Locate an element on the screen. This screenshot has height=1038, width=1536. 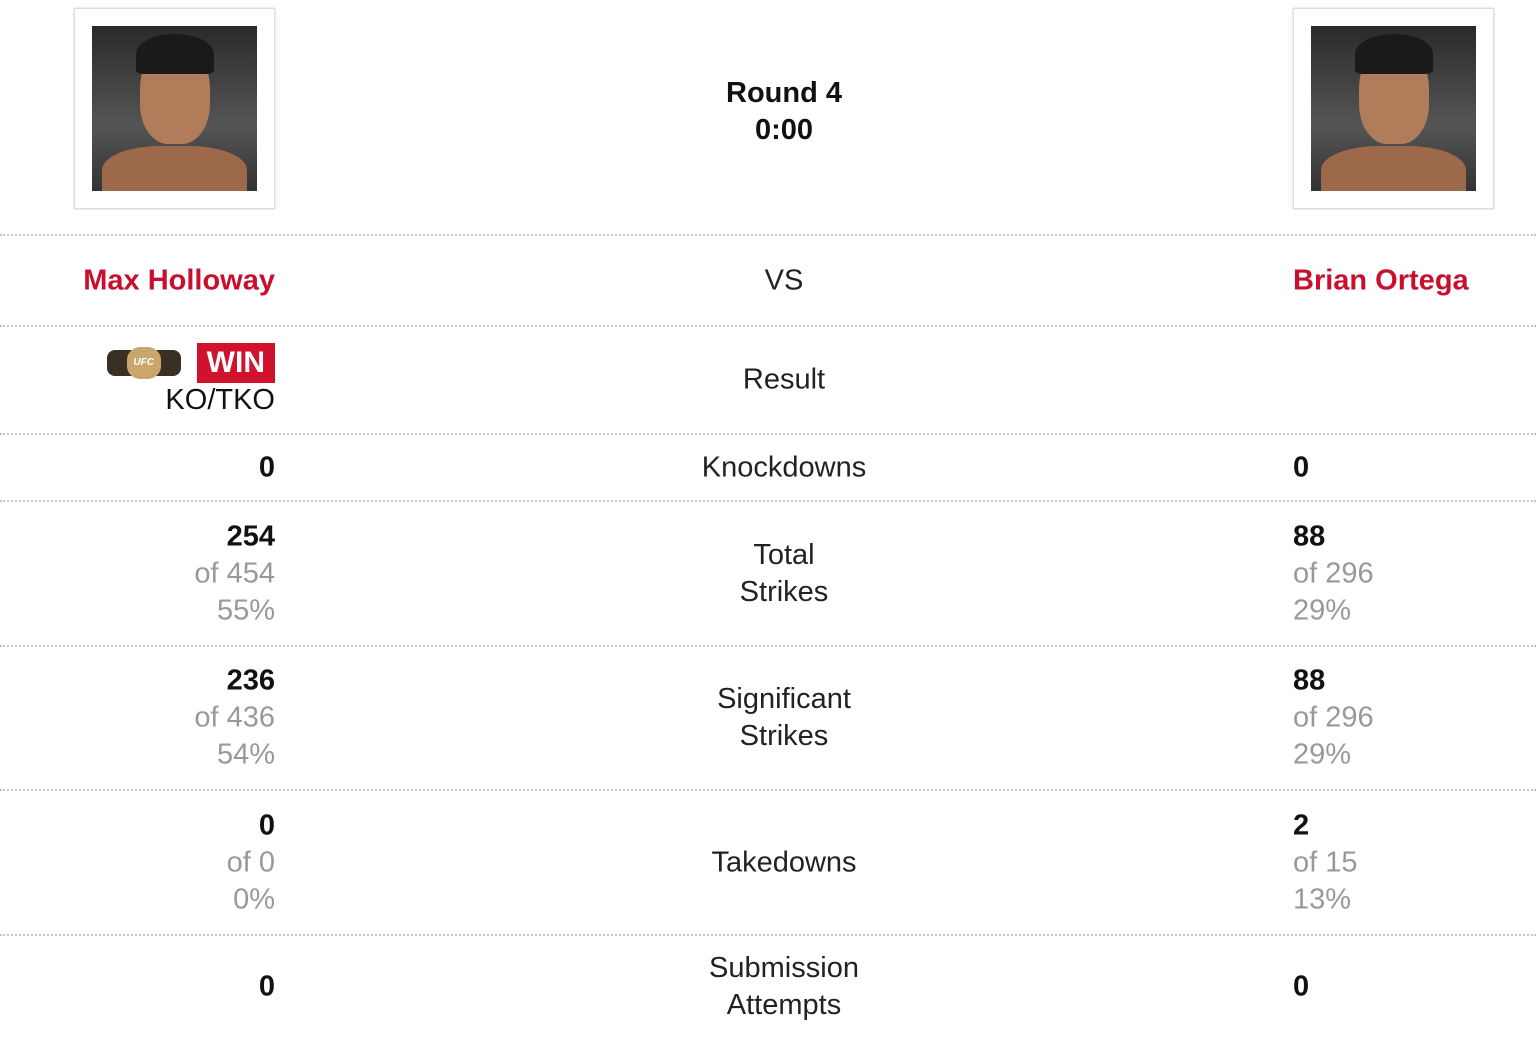
result-row: UFC WIN KO/TKO Result is located at coordinates (768, 381).